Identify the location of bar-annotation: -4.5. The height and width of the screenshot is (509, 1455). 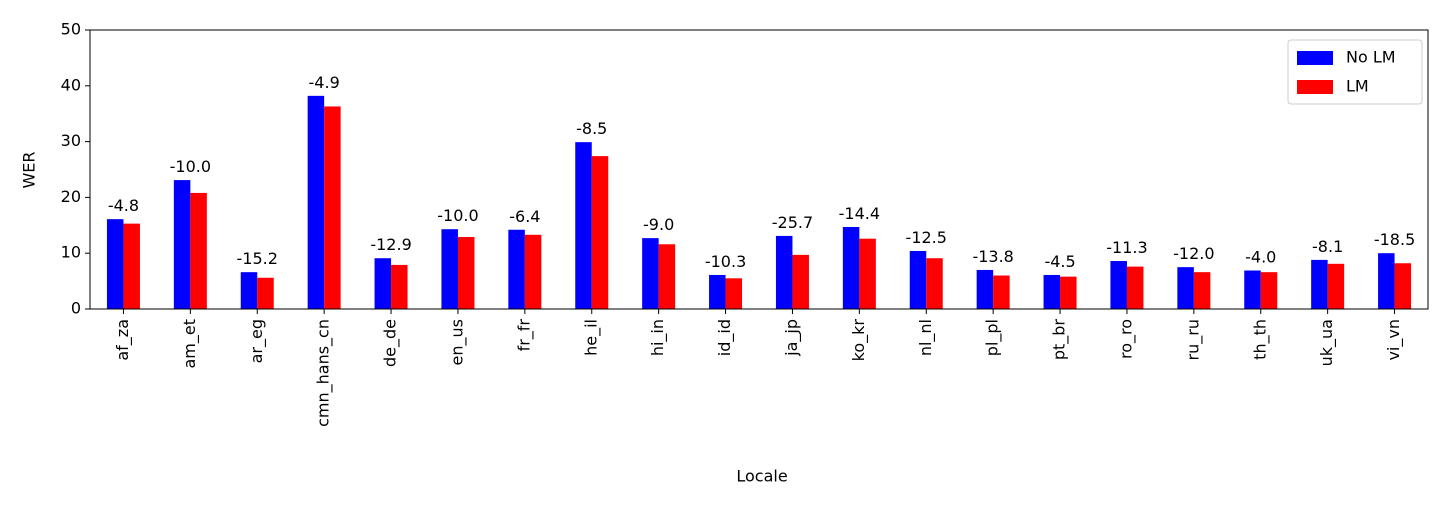
(1059, 261).